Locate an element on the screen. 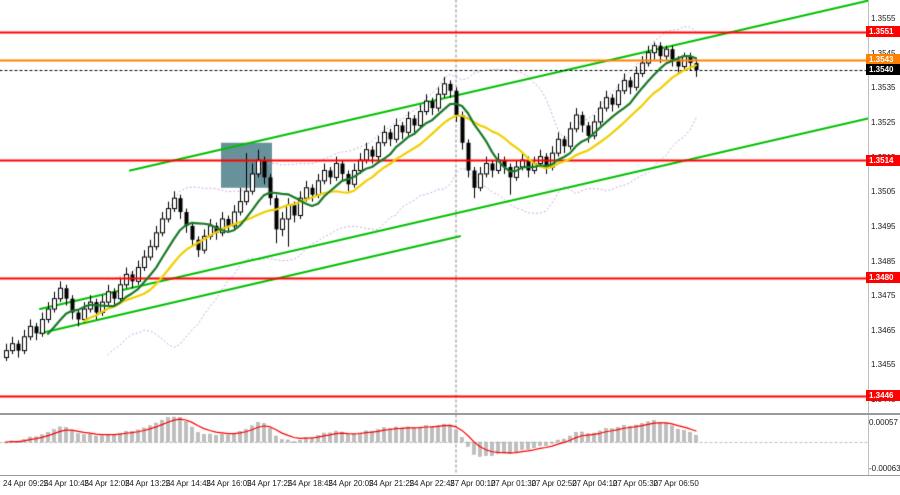 The height and width of the screenshot is (495, 900). price-level-tag: 1.3480 is located at coordinates (883, 278).